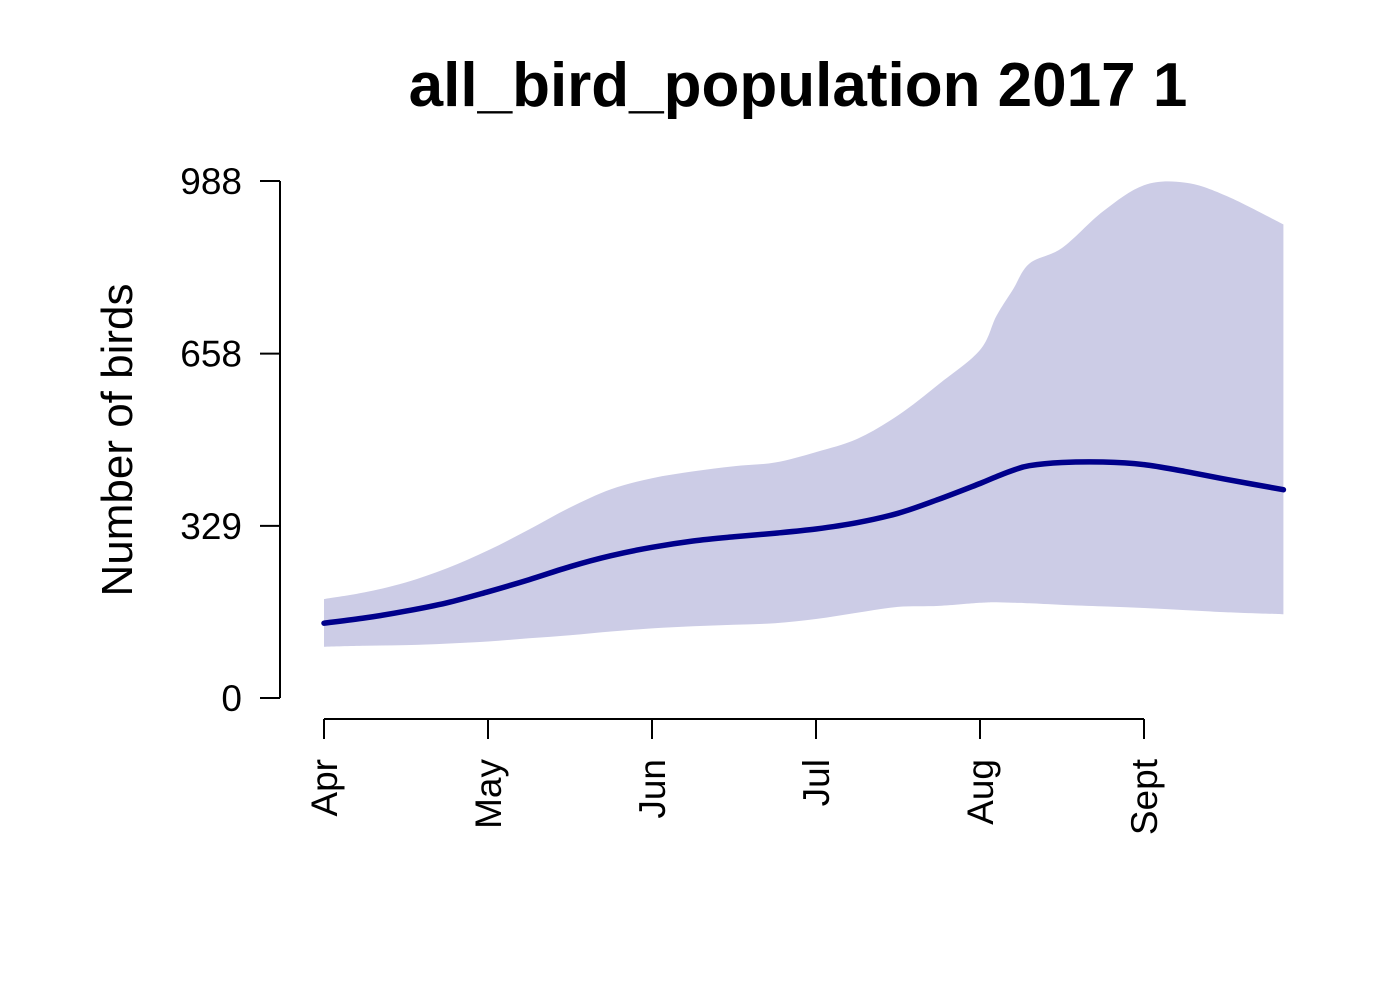  What do you see at coordinates (980, 792) in the screenshot?
I see `x-tick-label: Aug` at bounding box center [980, 792].